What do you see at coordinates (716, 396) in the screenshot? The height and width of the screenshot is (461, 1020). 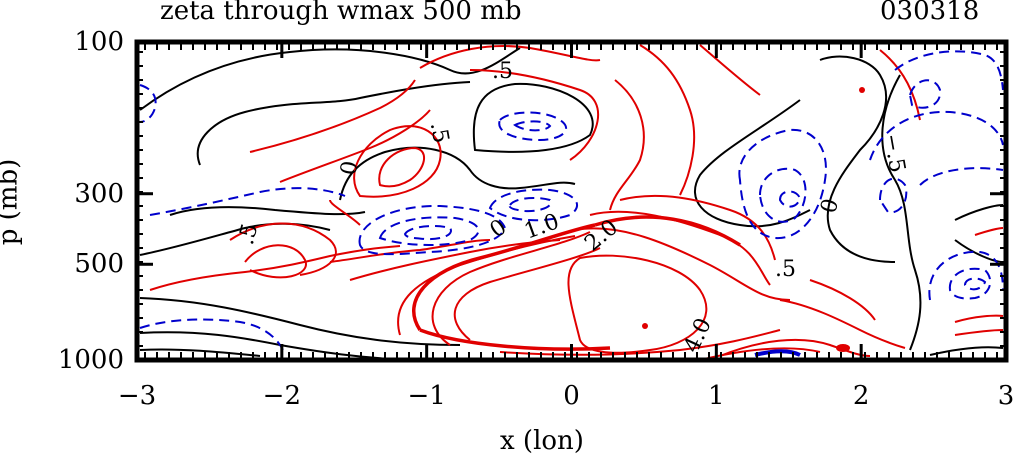 I see `x-tick-label: 1` at bounding box center [716, 396].